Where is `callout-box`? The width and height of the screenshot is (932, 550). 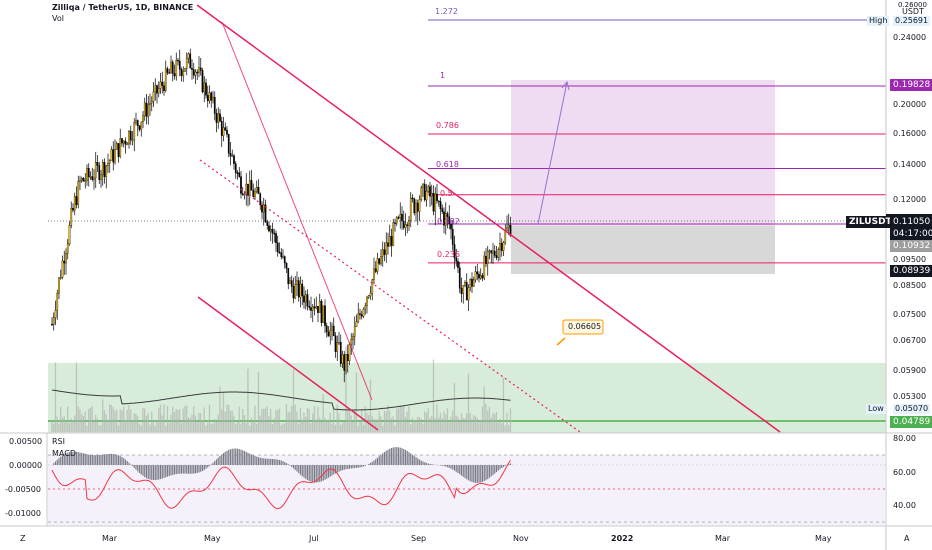
callout-box is located at coordinates (583, 327).